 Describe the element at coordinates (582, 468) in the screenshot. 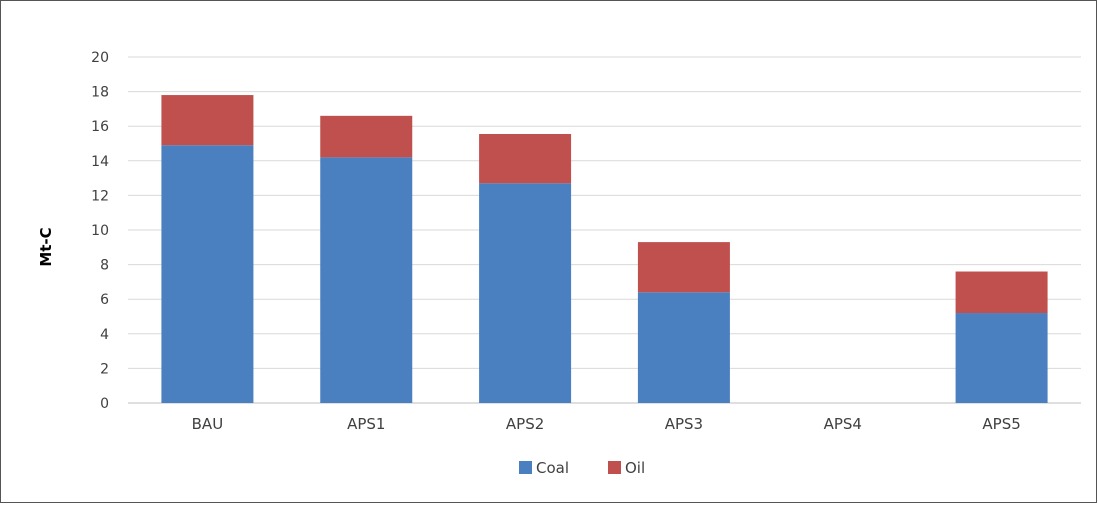

I see `legend: Coal Oil` at that location.